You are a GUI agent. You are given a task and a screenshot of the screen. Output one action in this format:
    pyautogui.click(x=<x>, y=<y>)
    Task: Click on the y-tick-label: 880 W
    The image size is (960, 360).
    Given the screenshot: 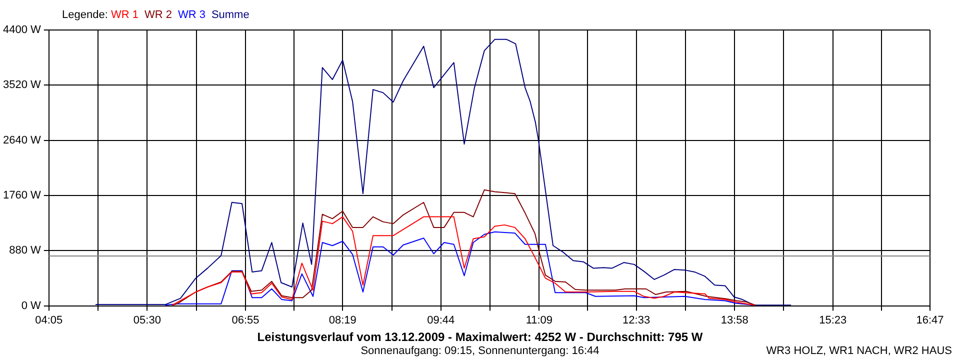 What is the action you would take?
    pyautogui.click(x=25, y=250)
    